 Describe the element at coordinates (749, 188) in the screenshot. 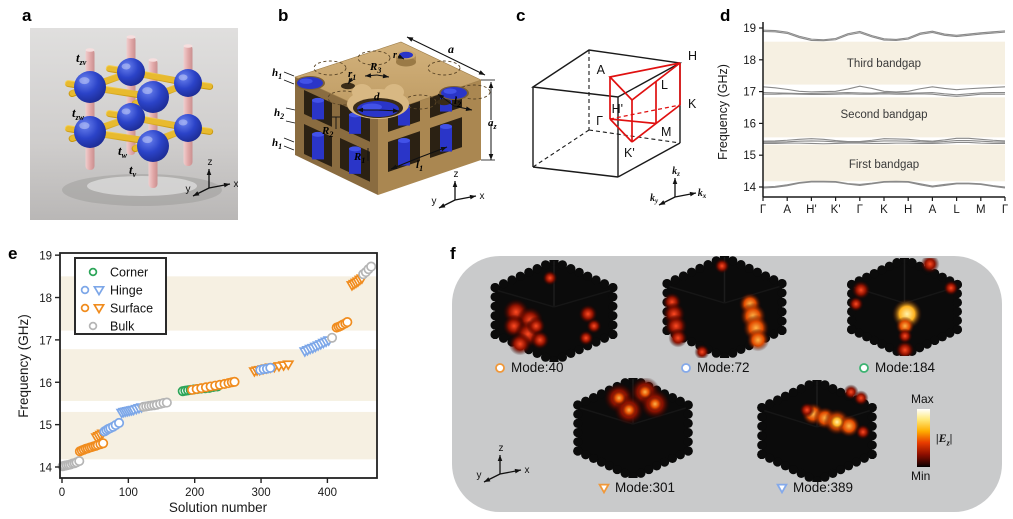

I see `svg-text: 14` at that location.